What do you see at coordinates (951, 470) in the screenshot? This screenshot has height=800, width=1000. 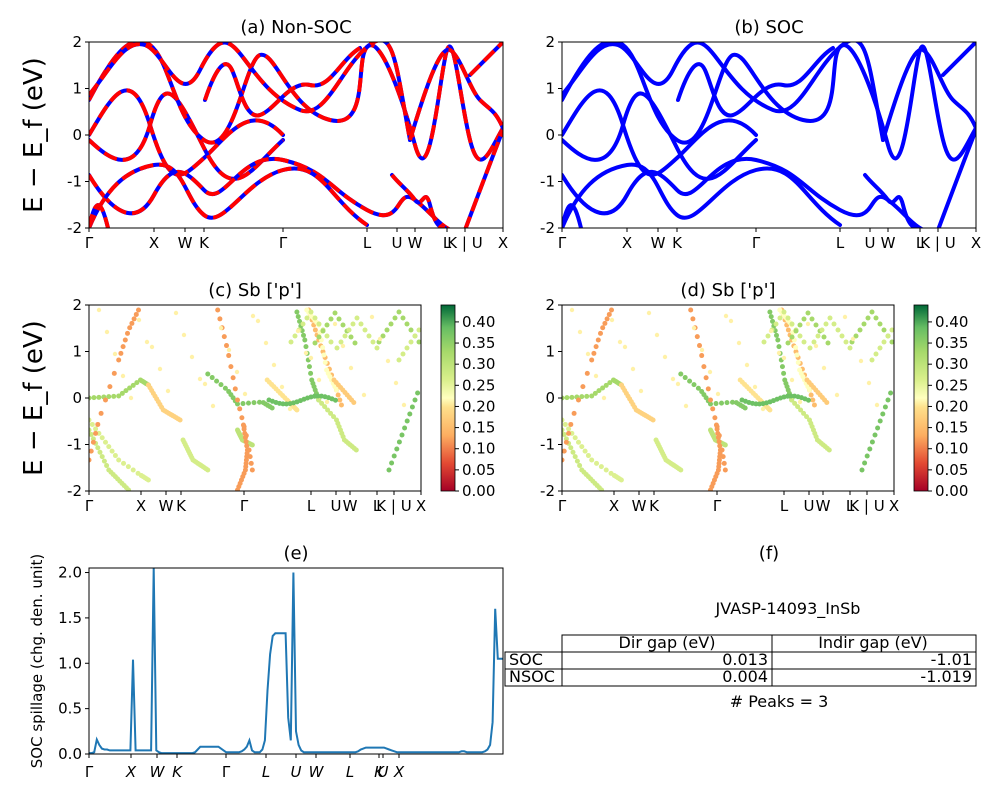 I see `colorbar-tick-label: 0.05` at bounding box center [951, 470].